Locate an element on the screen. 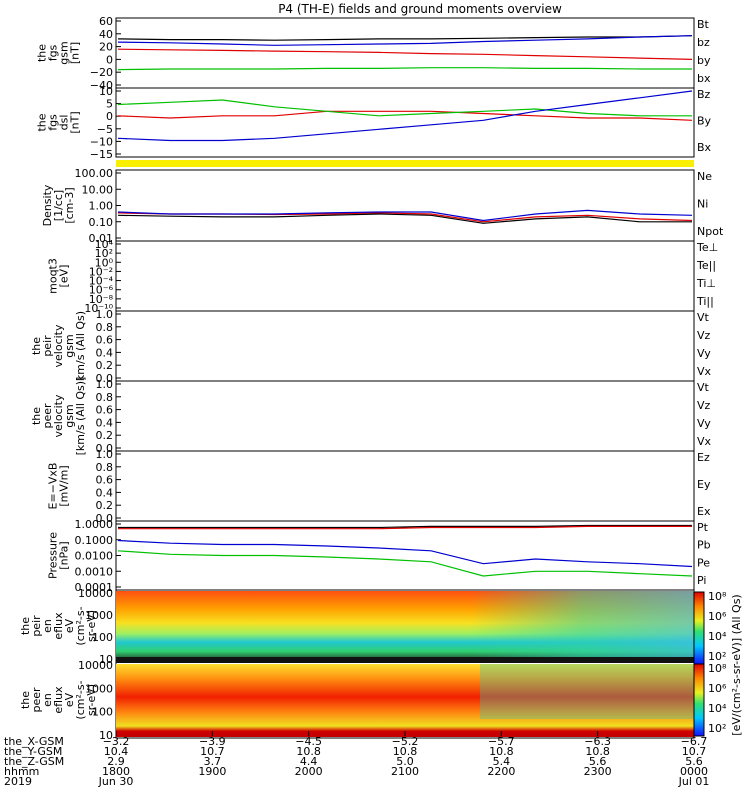  legend-entry: Npot is located at coordinates (710, 231).